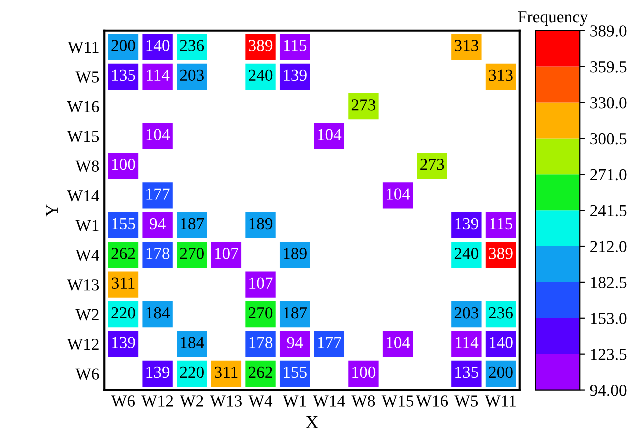 The height and width of the screenshot is (441, 634). What do you see at coordinates (608, 247) in the screenshot?
I see `color-bar-label: 212.0` at bounding box center [608, 247].